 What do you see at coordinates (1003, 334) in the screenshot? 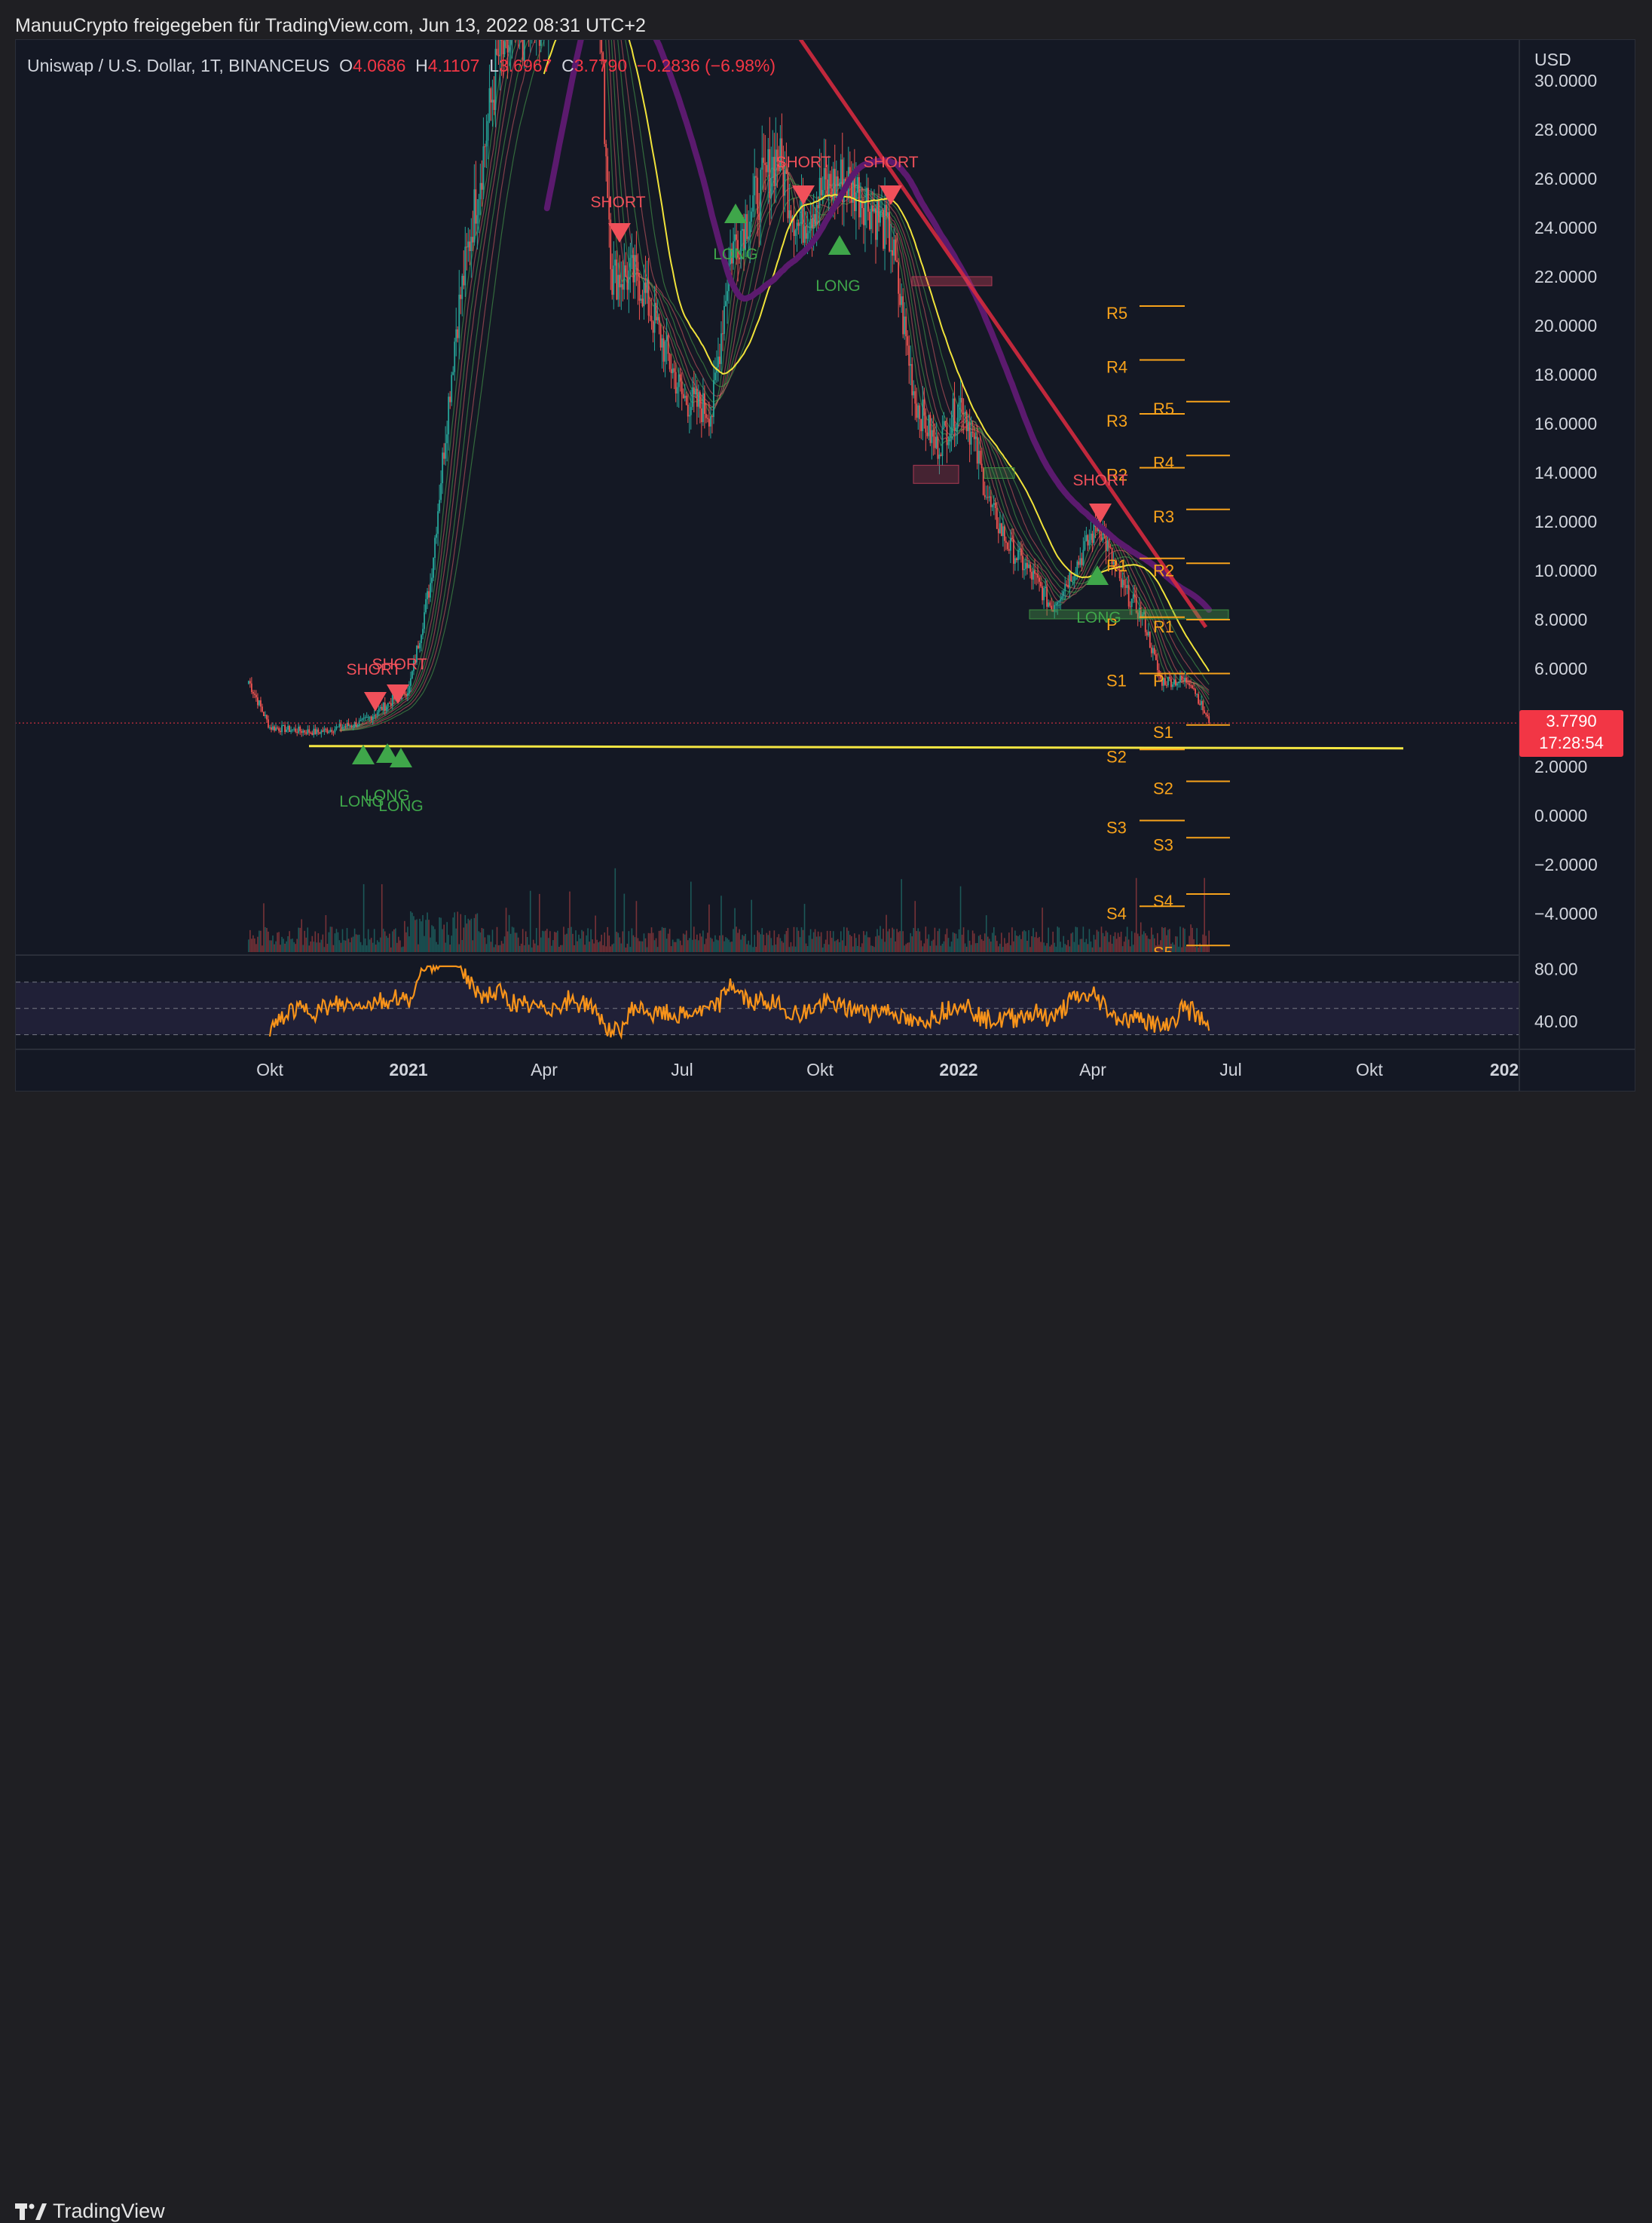
I see `trend-line` at bounding box center [1003, 334].